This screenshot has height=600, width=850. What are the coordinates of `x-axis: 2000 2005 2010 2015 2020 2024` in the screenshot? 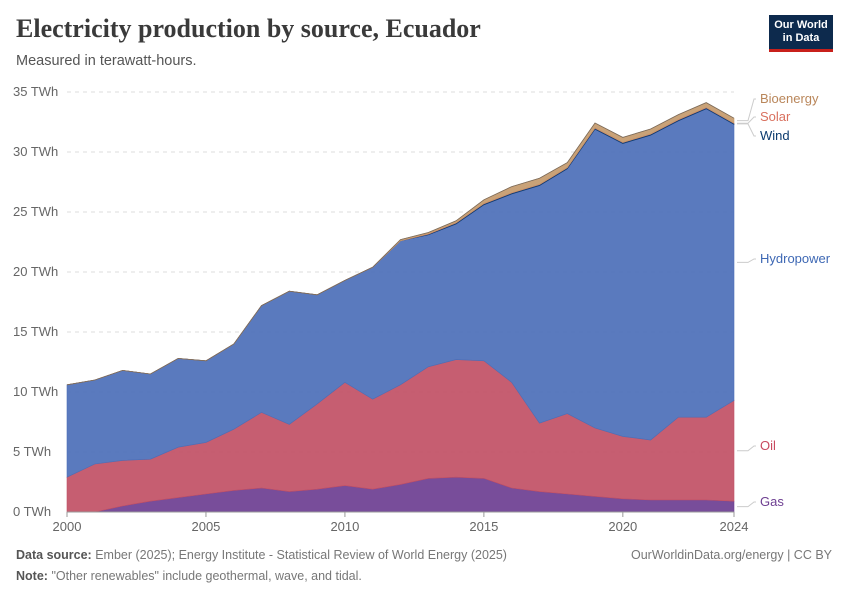 It's located at (401, 522).